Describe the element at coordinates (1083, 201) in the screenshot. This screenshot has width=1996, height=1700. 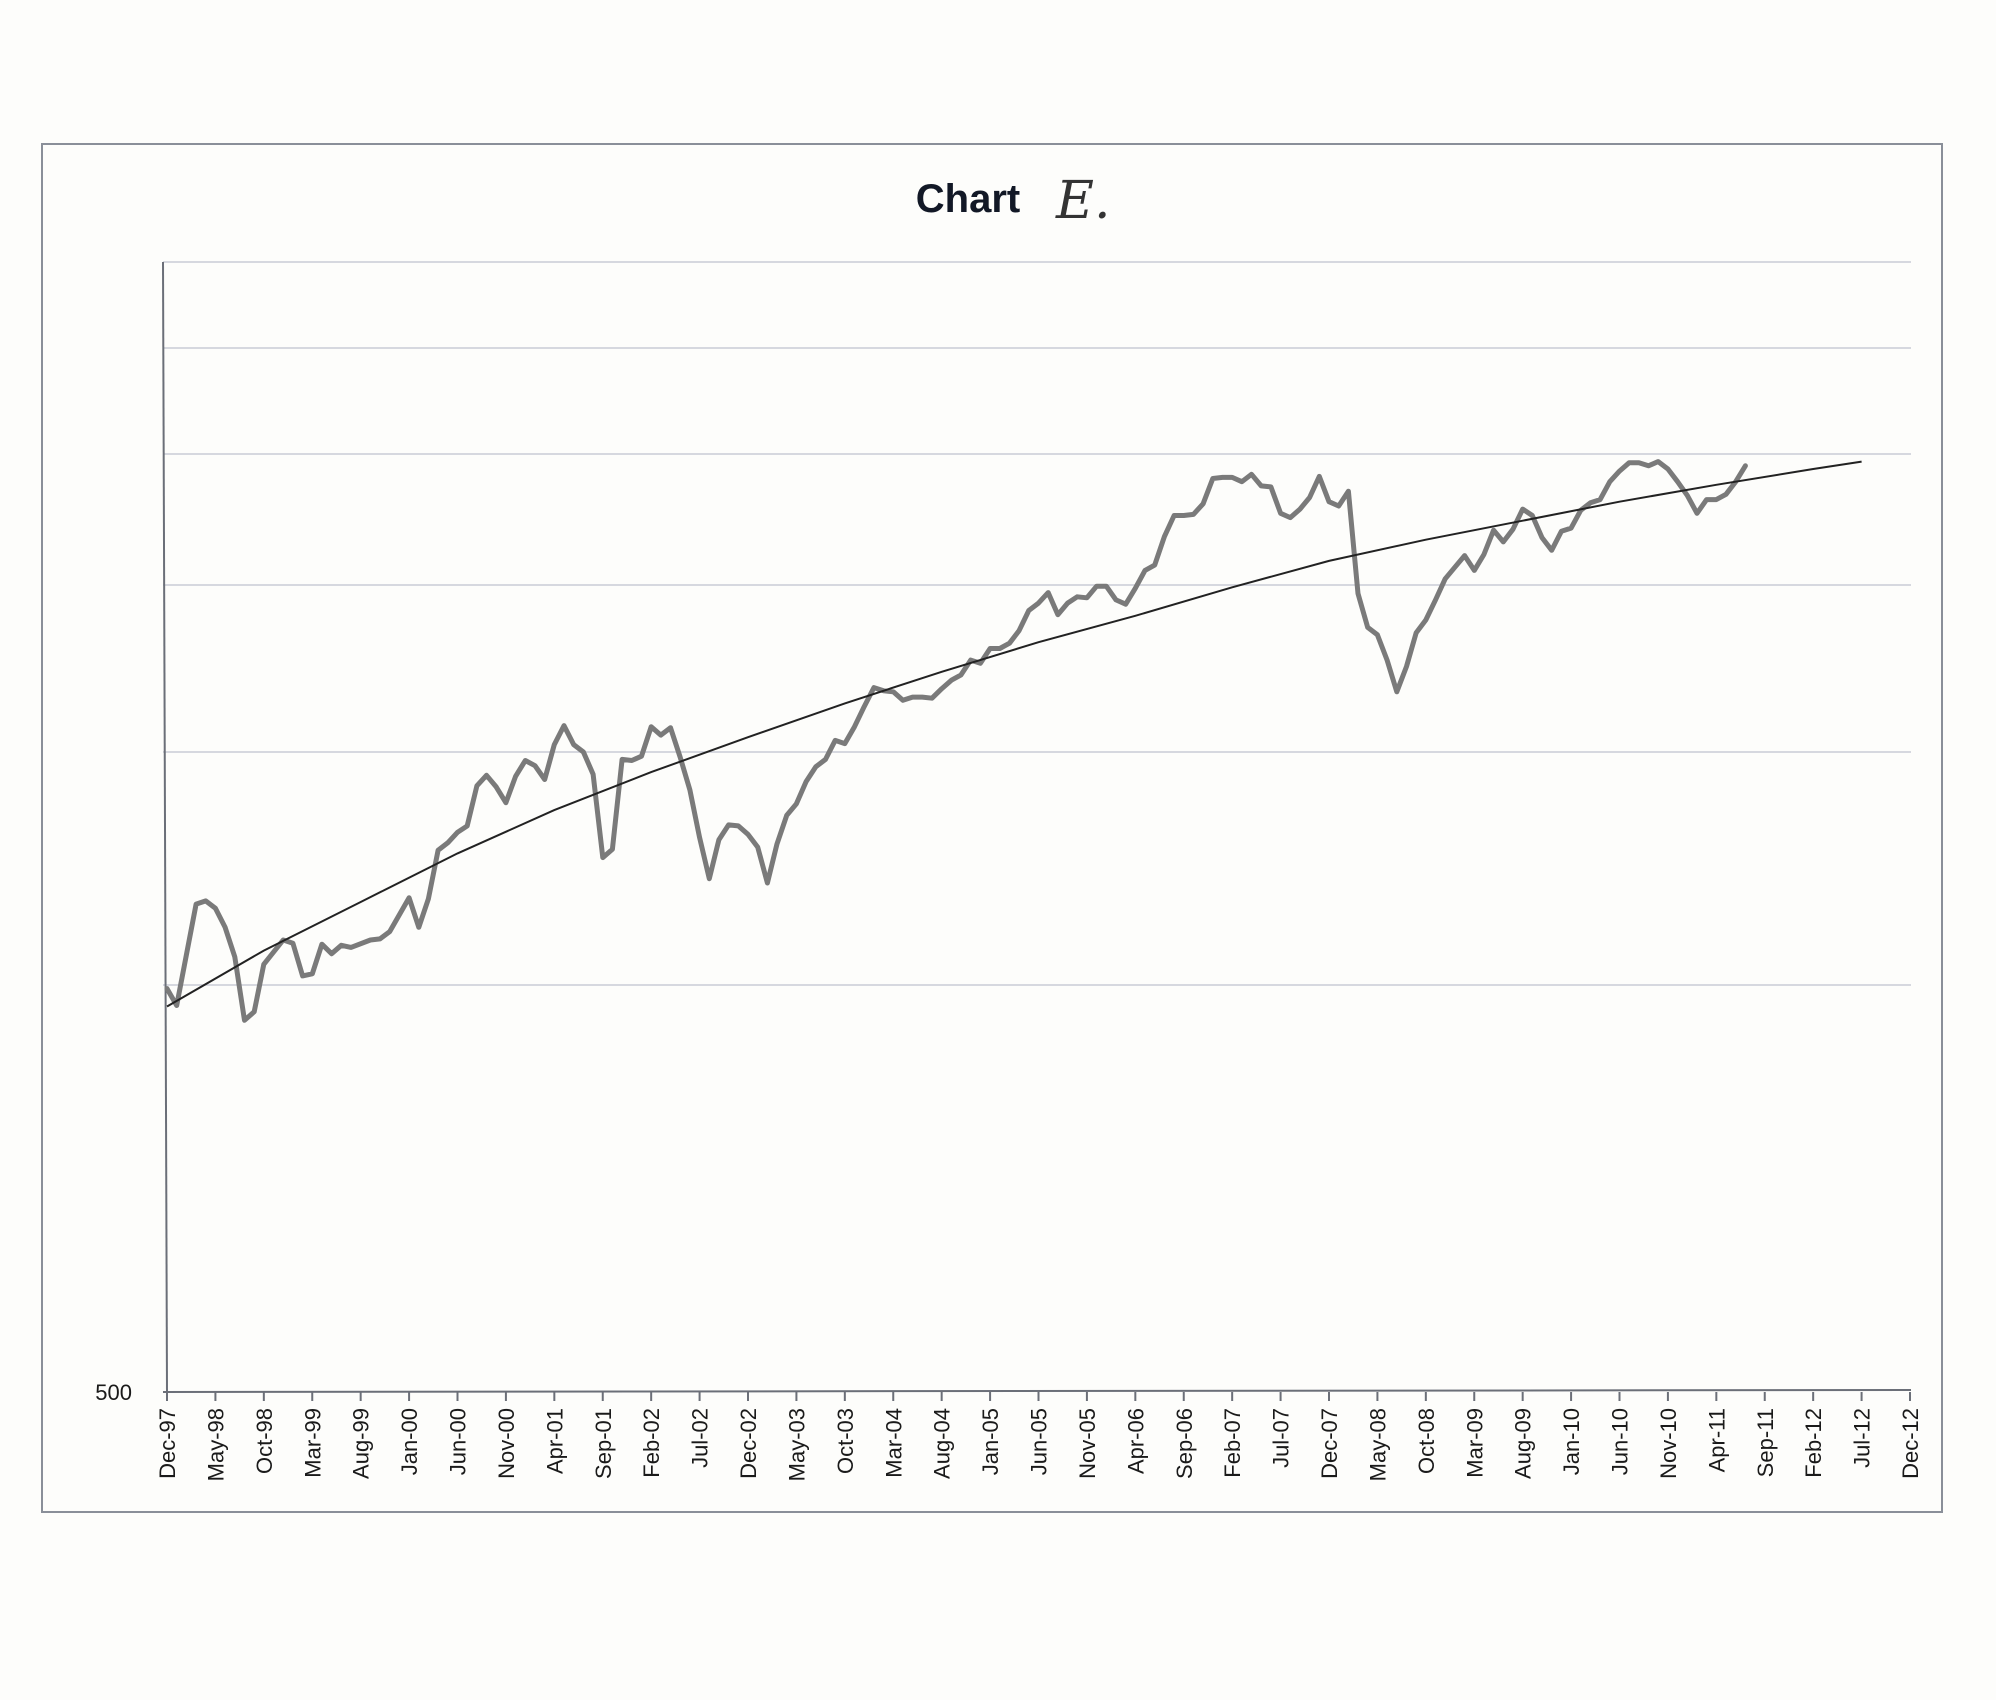
I see `handwritten-annotation: E.` at that location.